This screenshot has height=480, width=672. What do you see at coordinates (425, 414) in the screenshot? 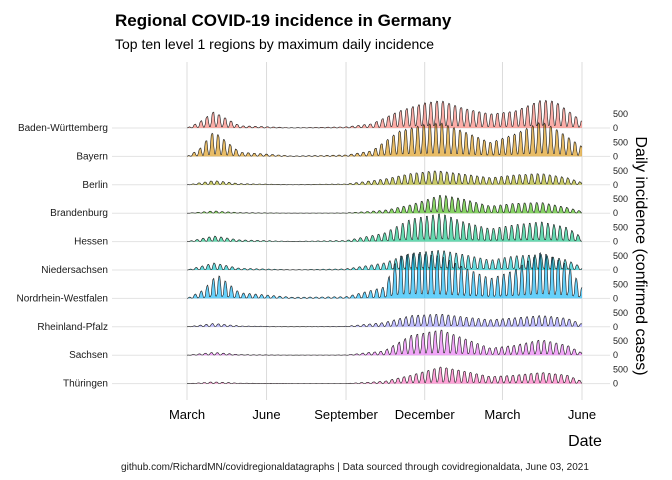
I see `x-tick-label: December` at bounding box center [425, 414].